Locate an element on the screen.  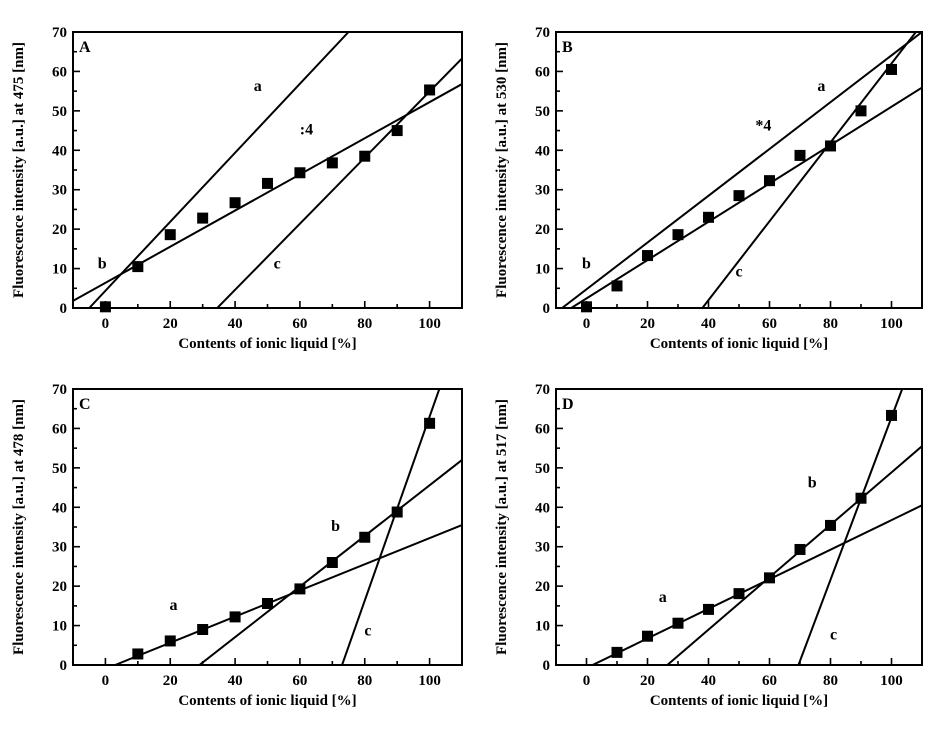
y-tick-label: 20 is located at coordinates (59, 230).